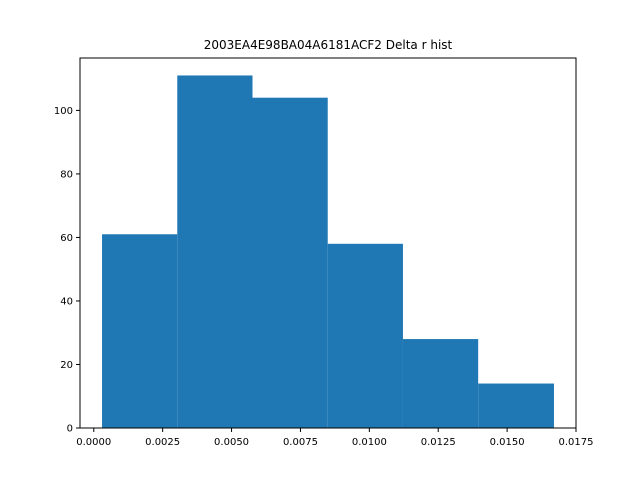  Describe the element at coordinates (66, 174) in the screenshot. I see `y-tick-label: 80` at that location.